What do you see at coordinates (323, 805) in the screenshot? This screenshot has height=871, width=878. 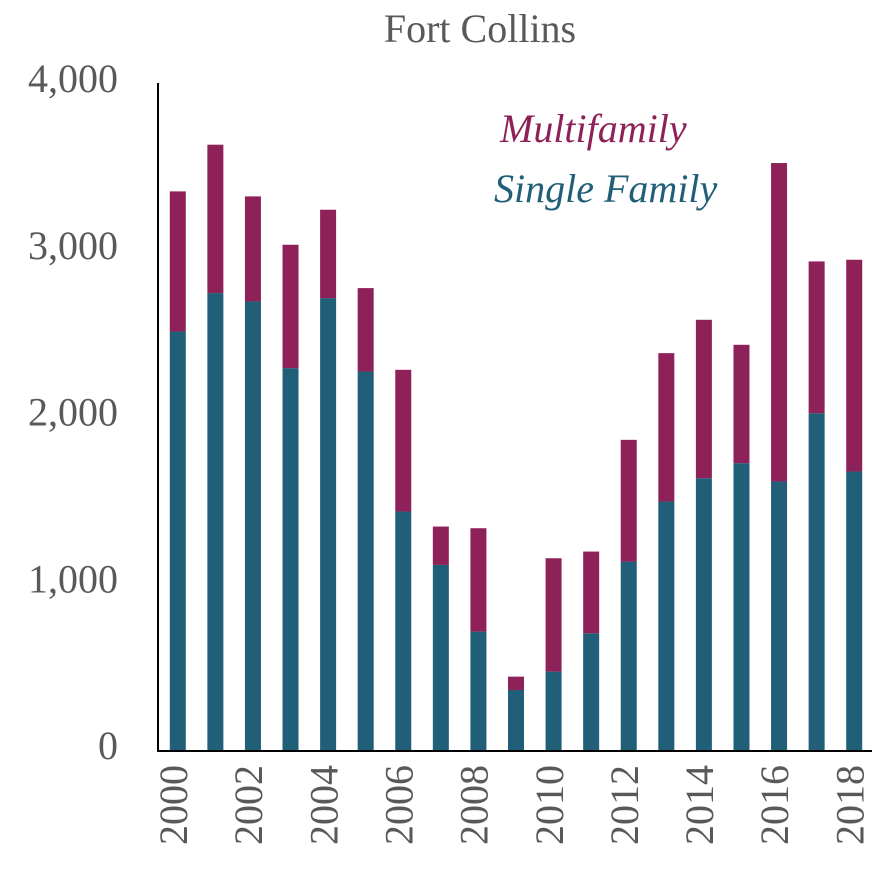 I see `x-tick-label: 2004` at bounding box center [323, 805].